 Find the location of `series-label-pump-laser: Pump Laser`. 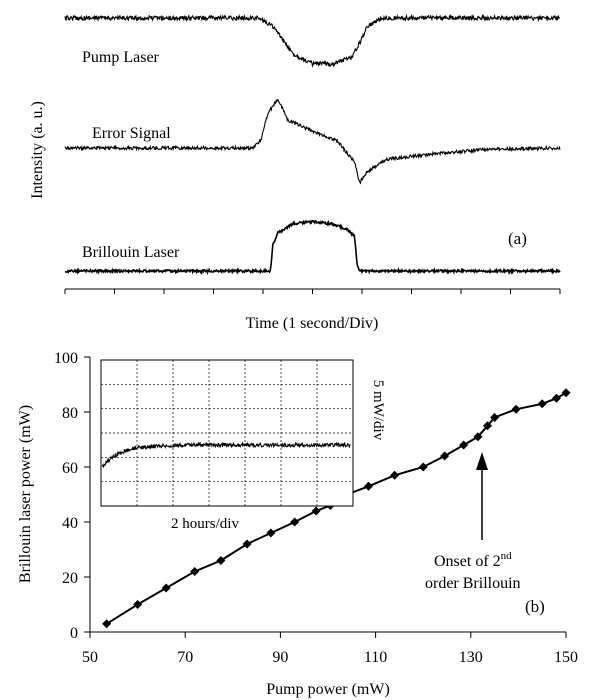

series-label-pump-laser: Pump Laser is located at coordinates (121, 57).